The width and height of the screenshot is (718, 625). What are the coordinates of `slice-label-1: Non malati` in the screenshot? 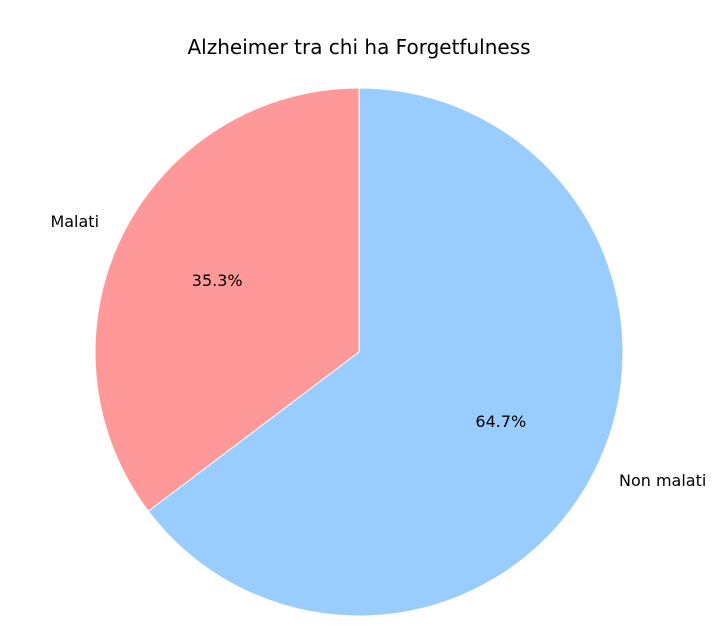 It's located at (662, 480).